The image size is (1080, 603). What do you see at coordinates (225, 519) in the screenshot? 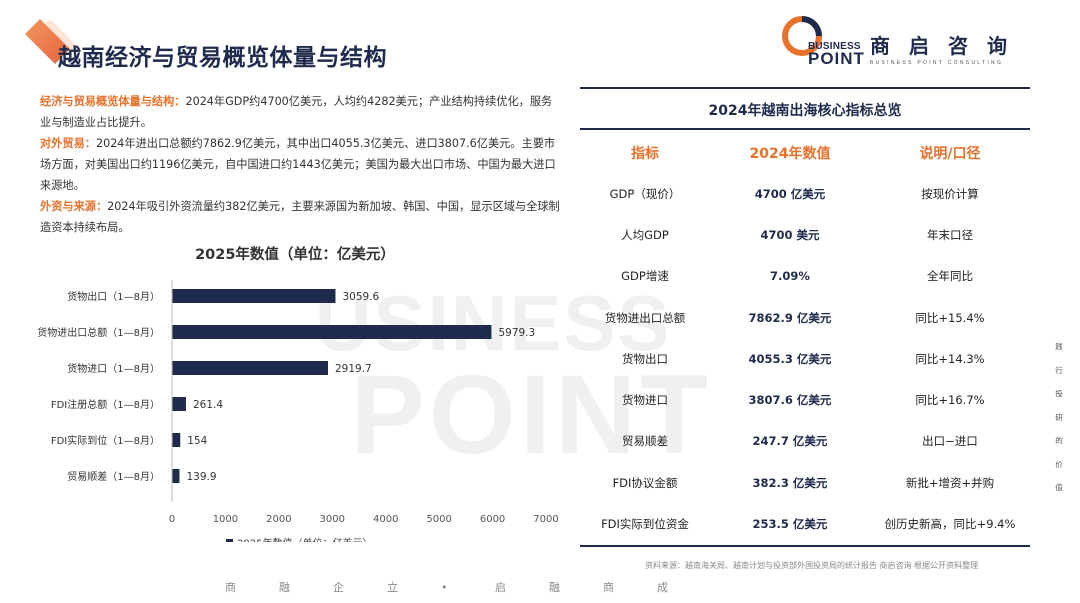
I see `x-tick-label: 1000` at bounding box center [225, 519].